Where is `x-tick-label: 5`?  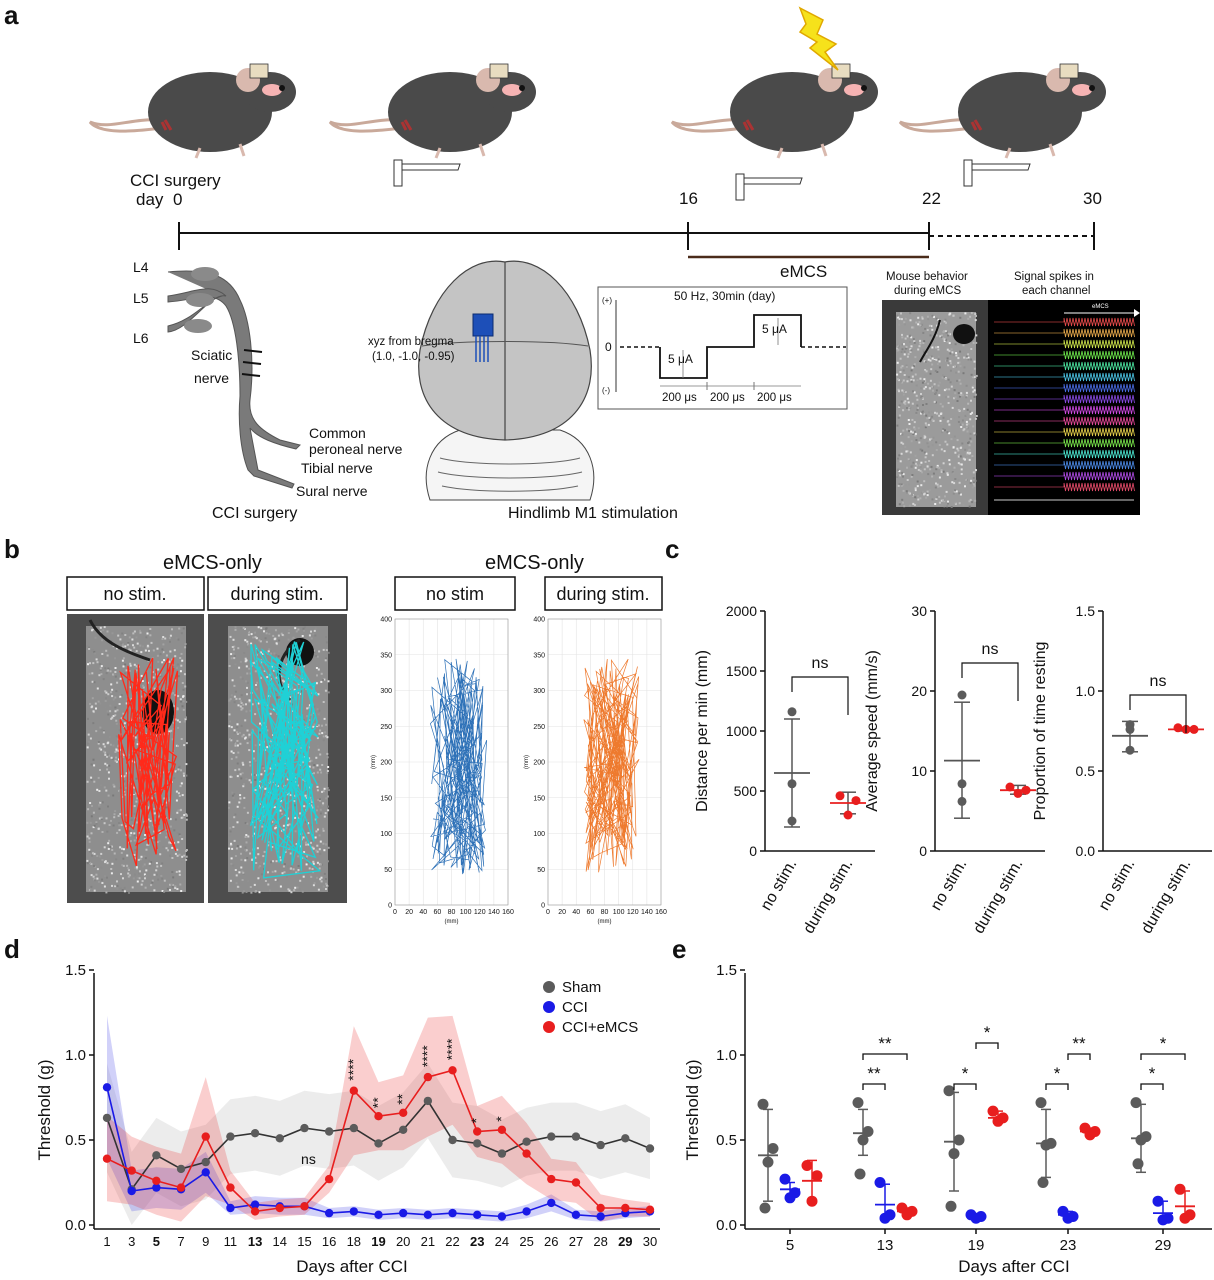 x-tick-label: 5 is located at coordinates (156, 1241).